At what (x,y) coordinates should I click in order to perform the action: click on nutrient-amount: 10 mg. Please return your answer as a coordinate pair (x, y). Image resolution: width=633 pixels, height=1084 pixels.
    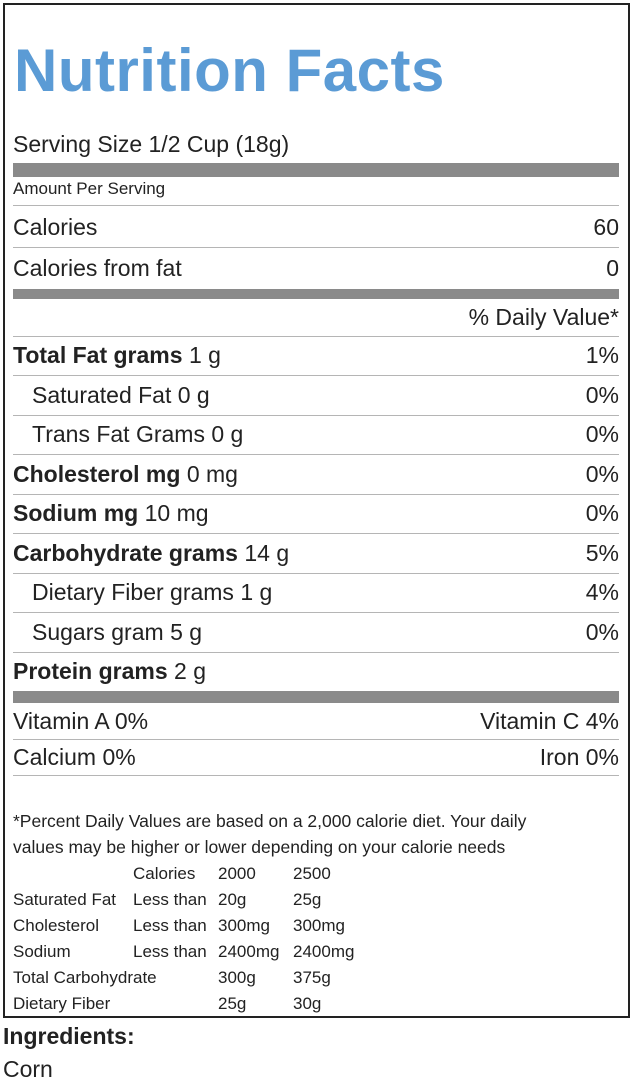
    Looking at the image, I should click on (176, 513).